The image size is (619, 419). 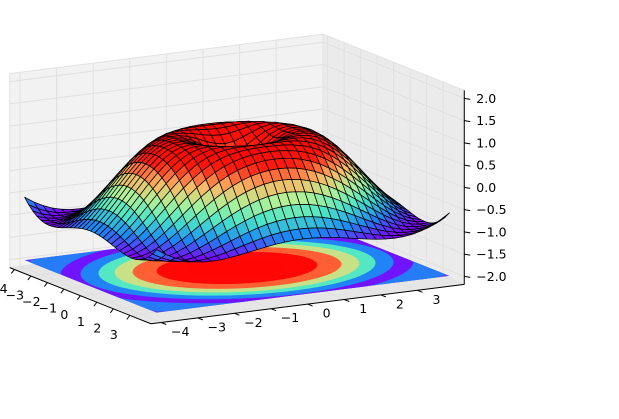 I want to click on surface-patch, so click(x=159, y=254).